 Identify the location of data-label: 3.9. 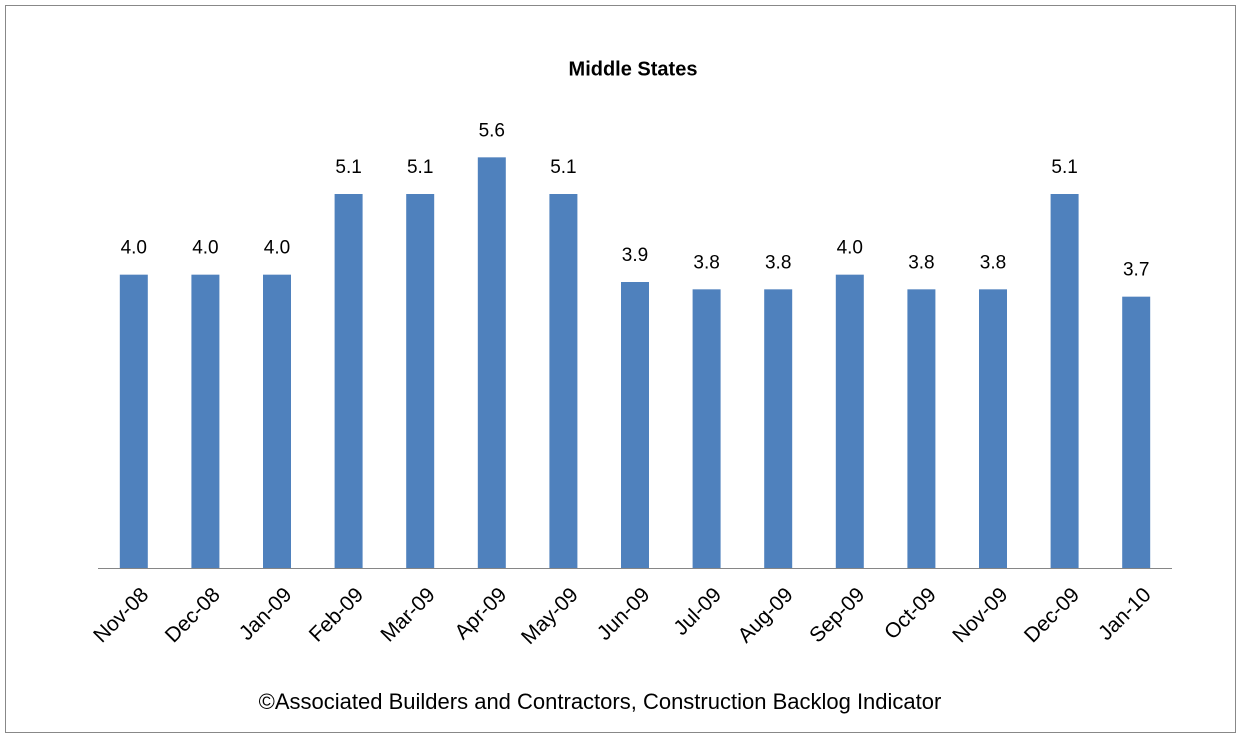
(635, 255).